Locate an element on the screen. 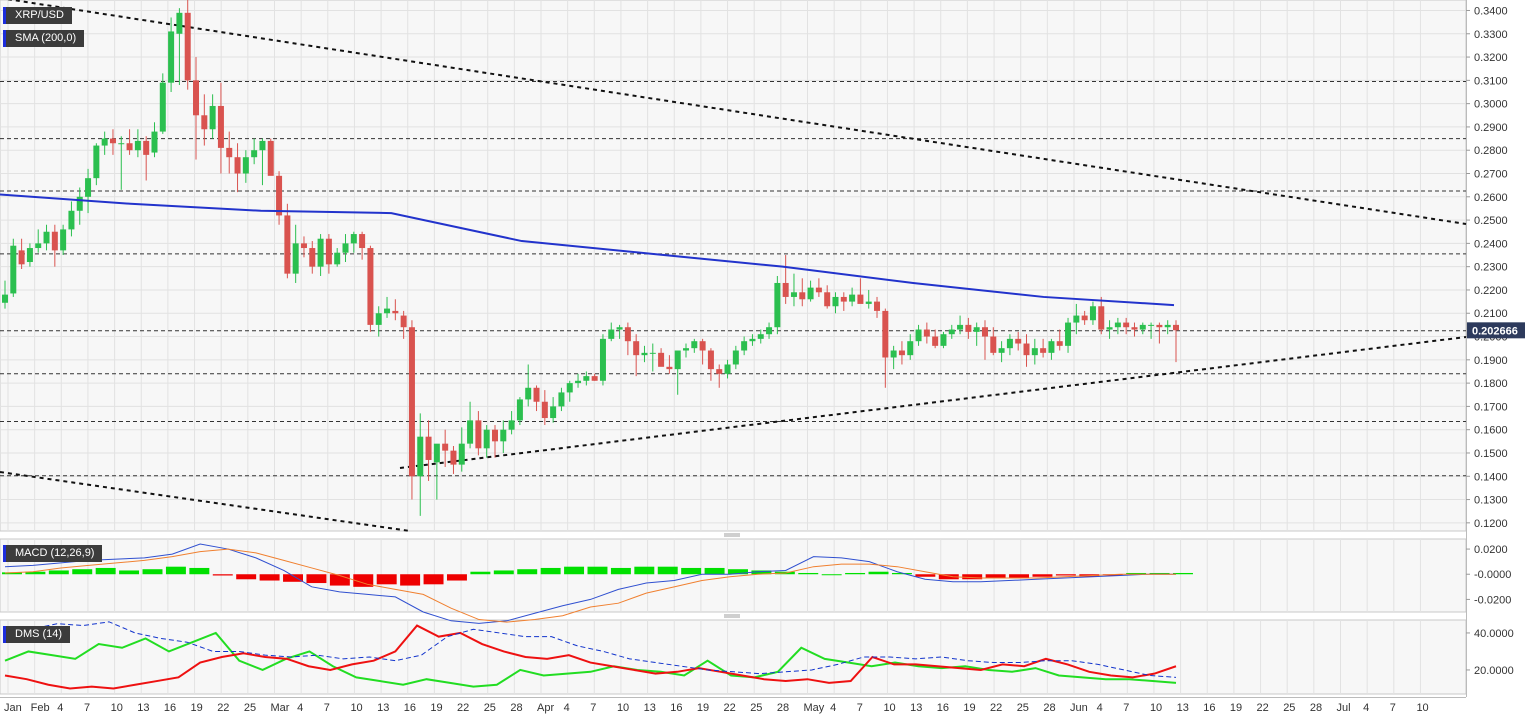  panel-resize-handle is located at coordinates (732, 535).